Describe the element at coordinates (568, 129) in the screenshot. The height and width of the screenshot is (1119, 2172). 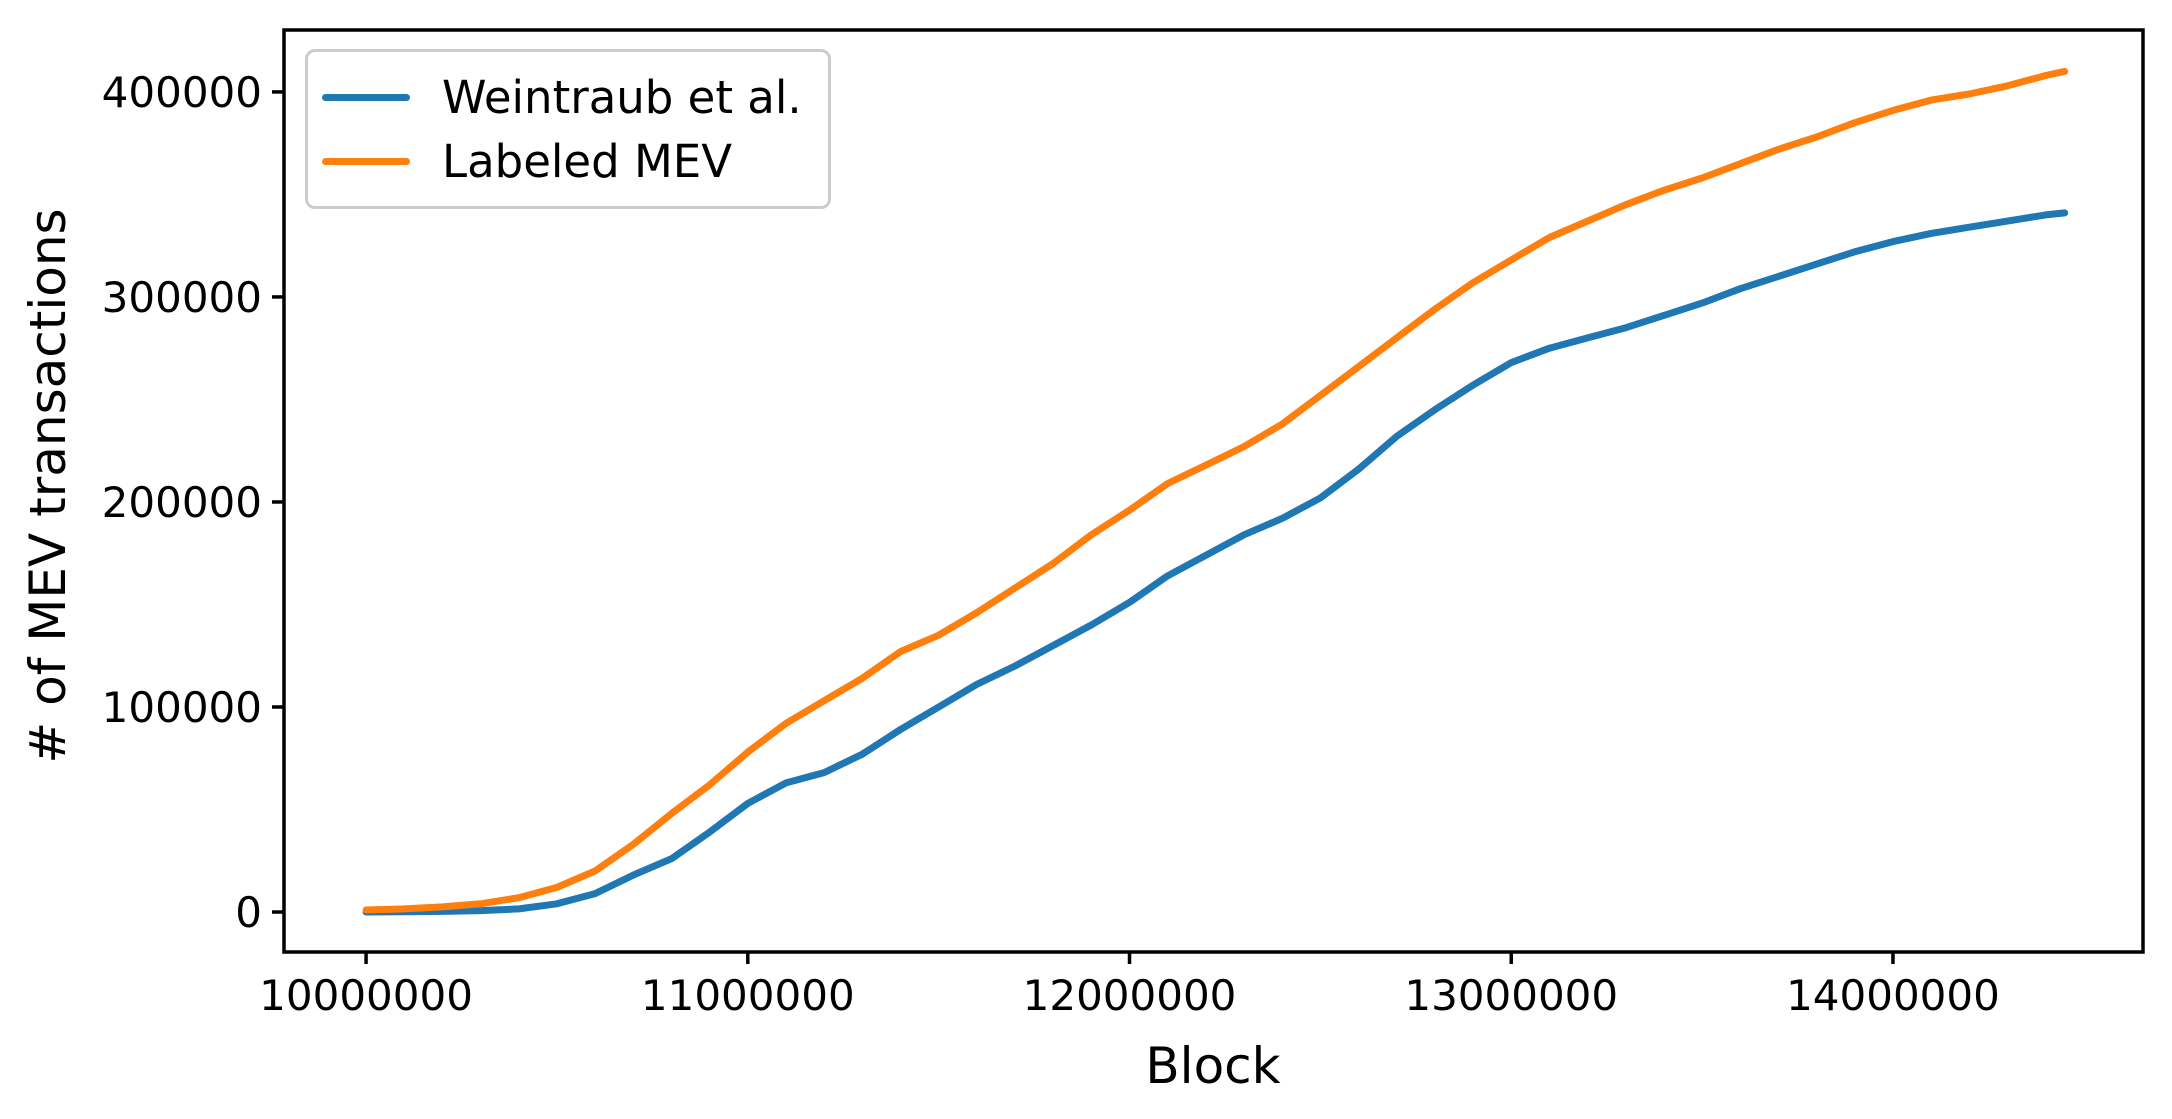
I see `legend: Weintraub et al. Labeled MEV` at that location.